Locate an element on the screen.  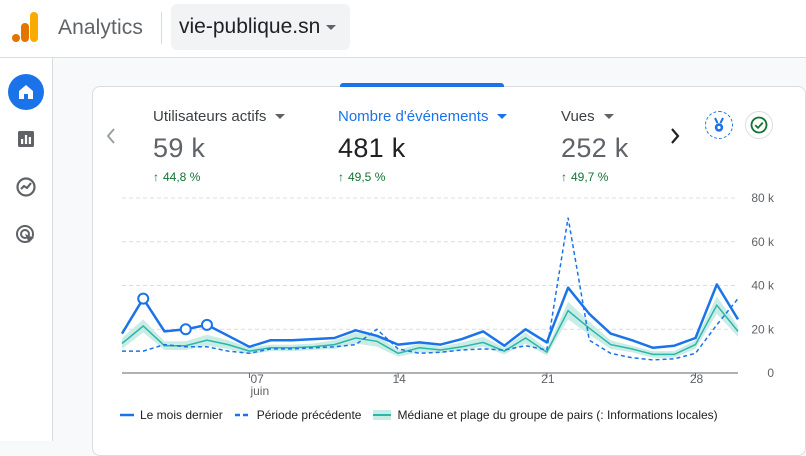
y-tick-label: 20 k is located at coordinates (763, 329).